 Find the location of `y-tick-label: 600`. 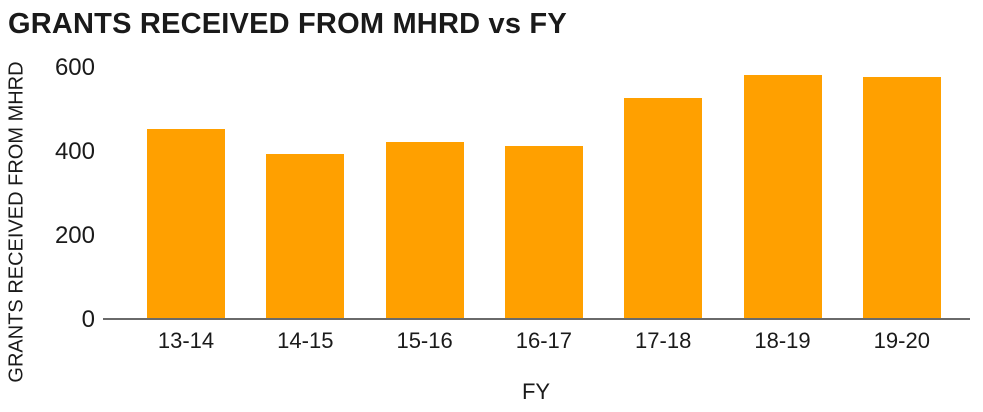

y-tick-label: 600 is located at coordinates (74, 68).